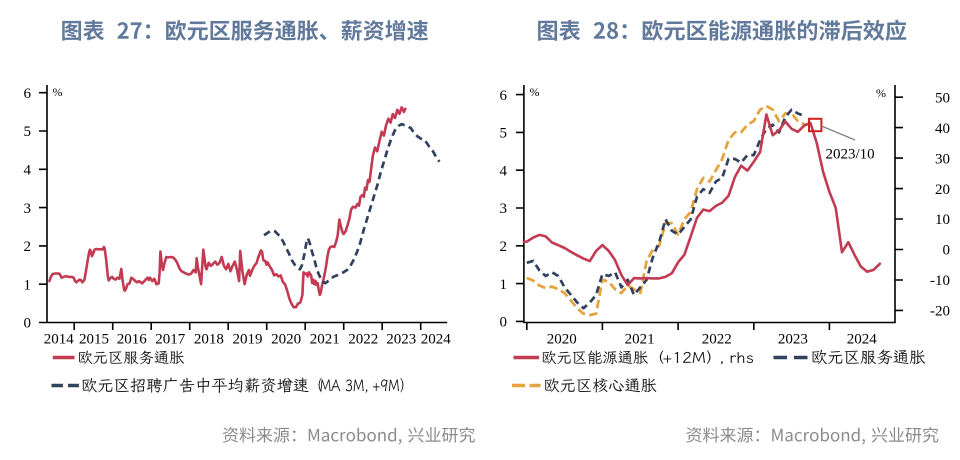  I want to click on svg-text: 2018, so click(209, 340).